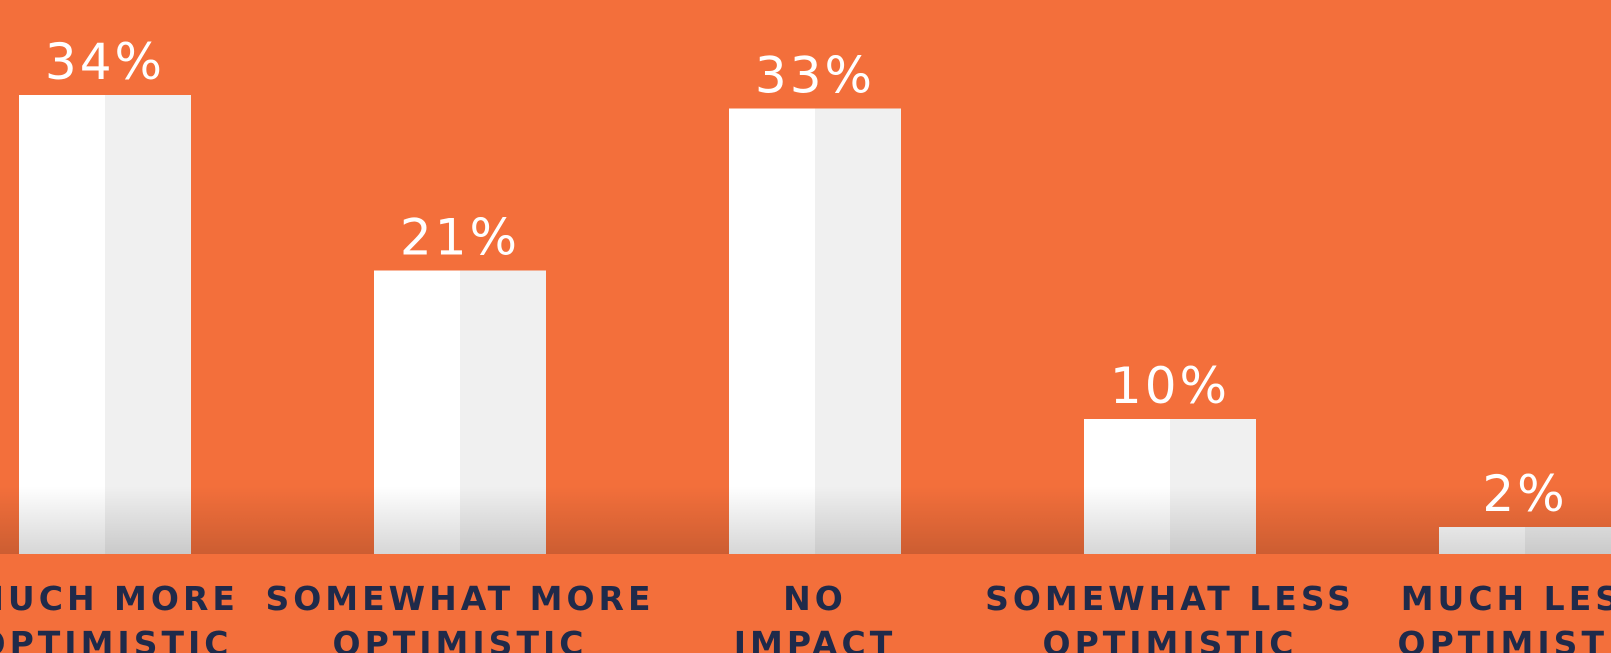 This screenshot has height=653, width=1611. Describe the element at coordinates (119, 598) in the screenshot. I see `category-label: MUCH MORE` at that location.